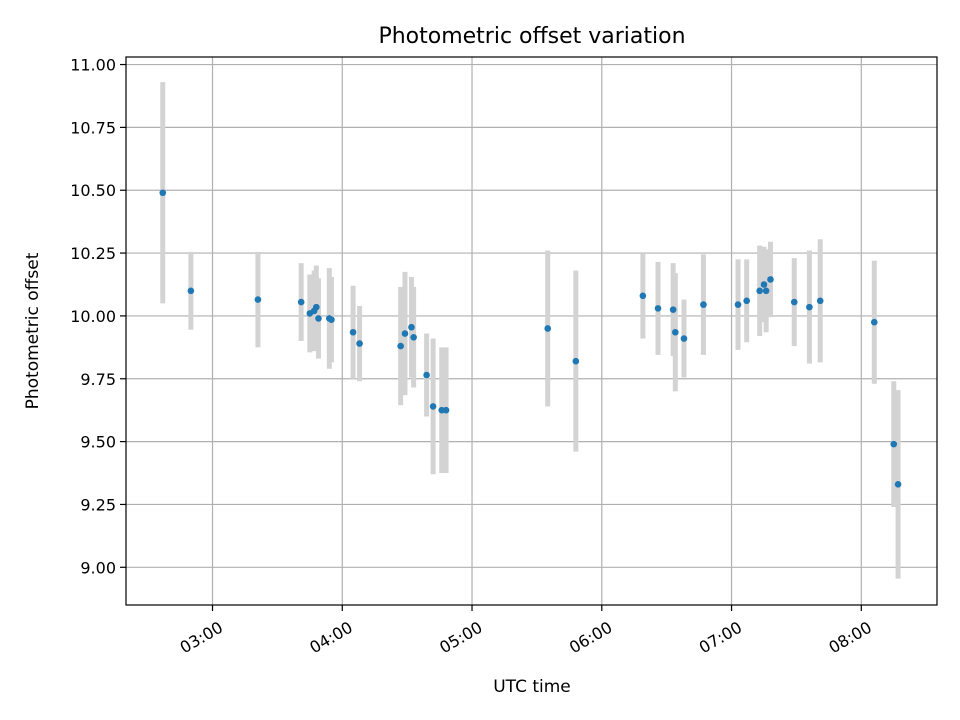 This screenshot has width=960, height=720. What do you see at coordinates (93, 316) in the screenshot?
I see `y-tick-label: 10.00` at bounding box center [93, 316].